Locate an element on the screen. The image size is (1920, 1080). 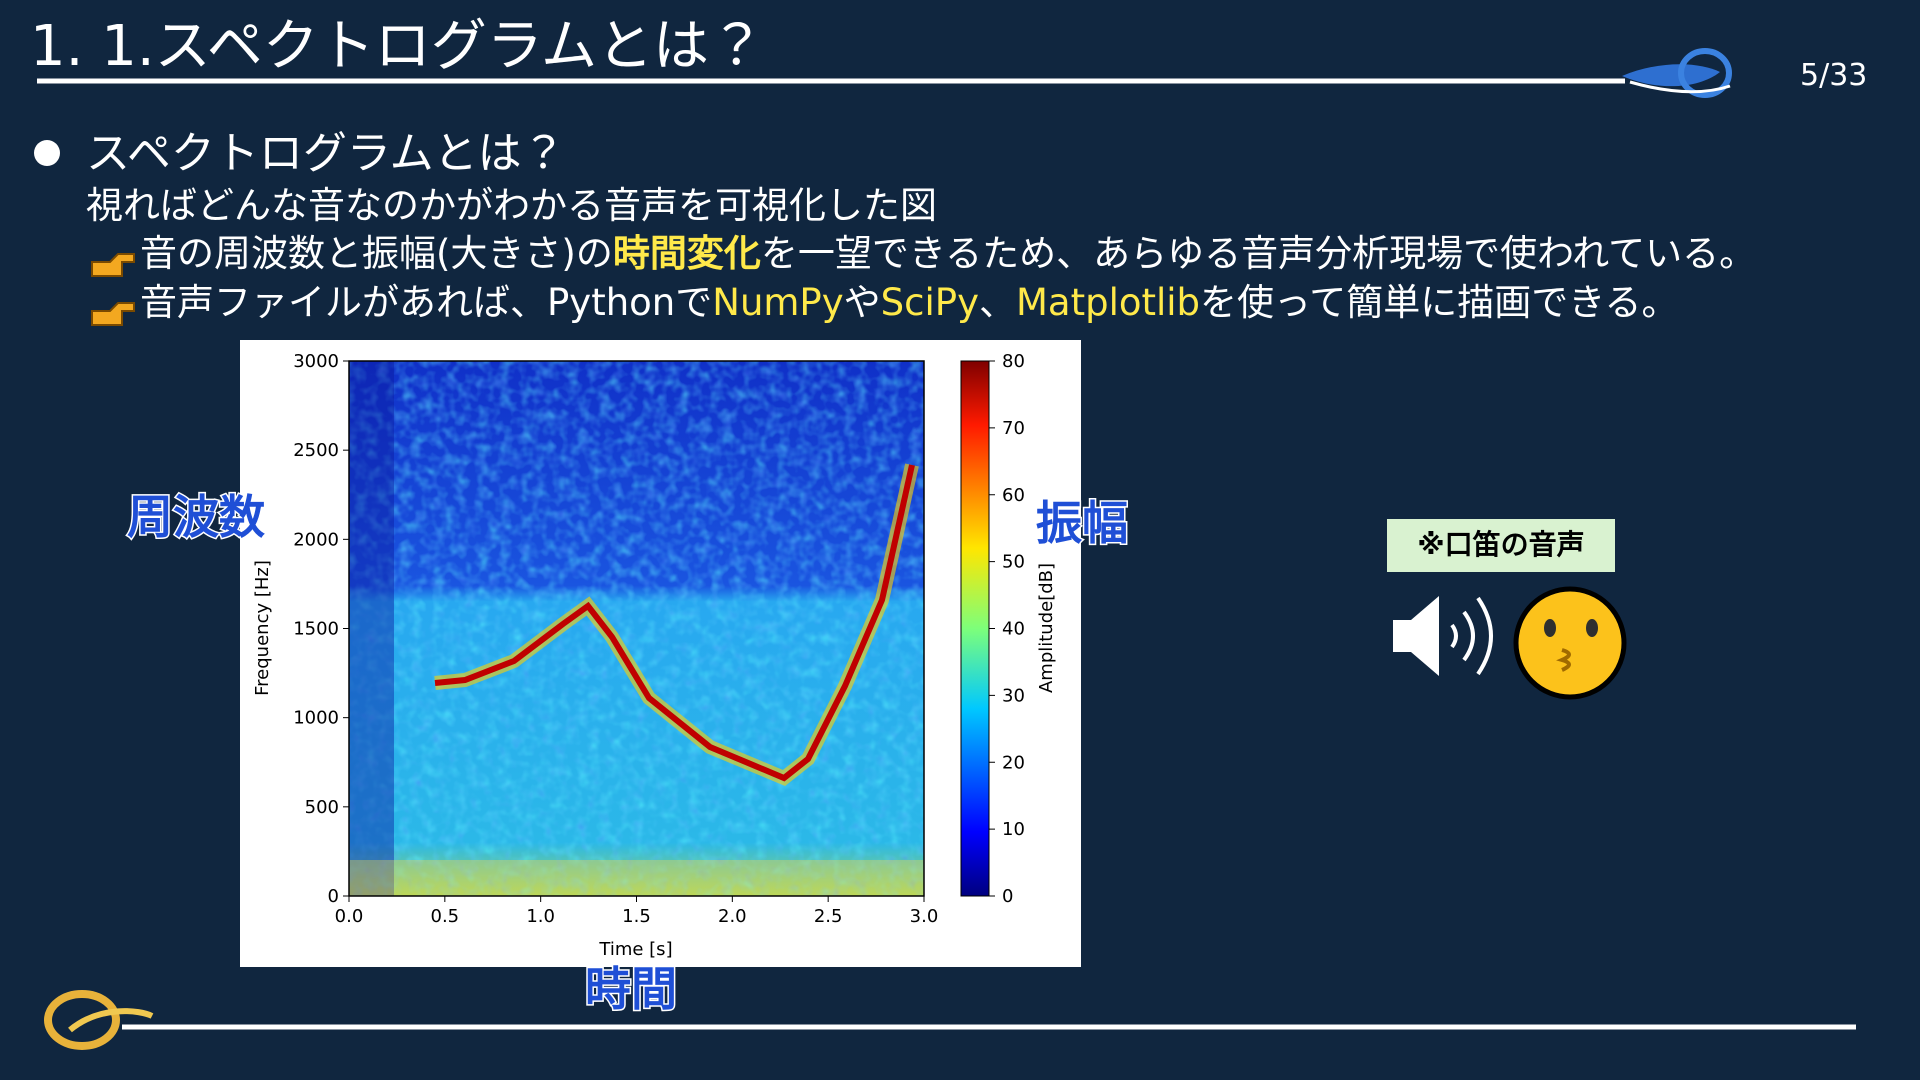
colorbar-tick-label: 20 is located at coordinates (1013, 762).